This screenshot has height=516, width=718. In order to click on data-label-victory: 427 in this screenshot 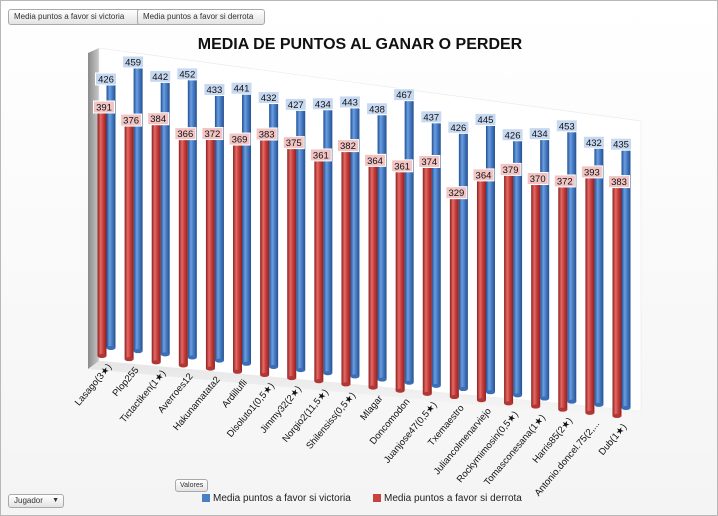, I will do `click(295, 104)`.